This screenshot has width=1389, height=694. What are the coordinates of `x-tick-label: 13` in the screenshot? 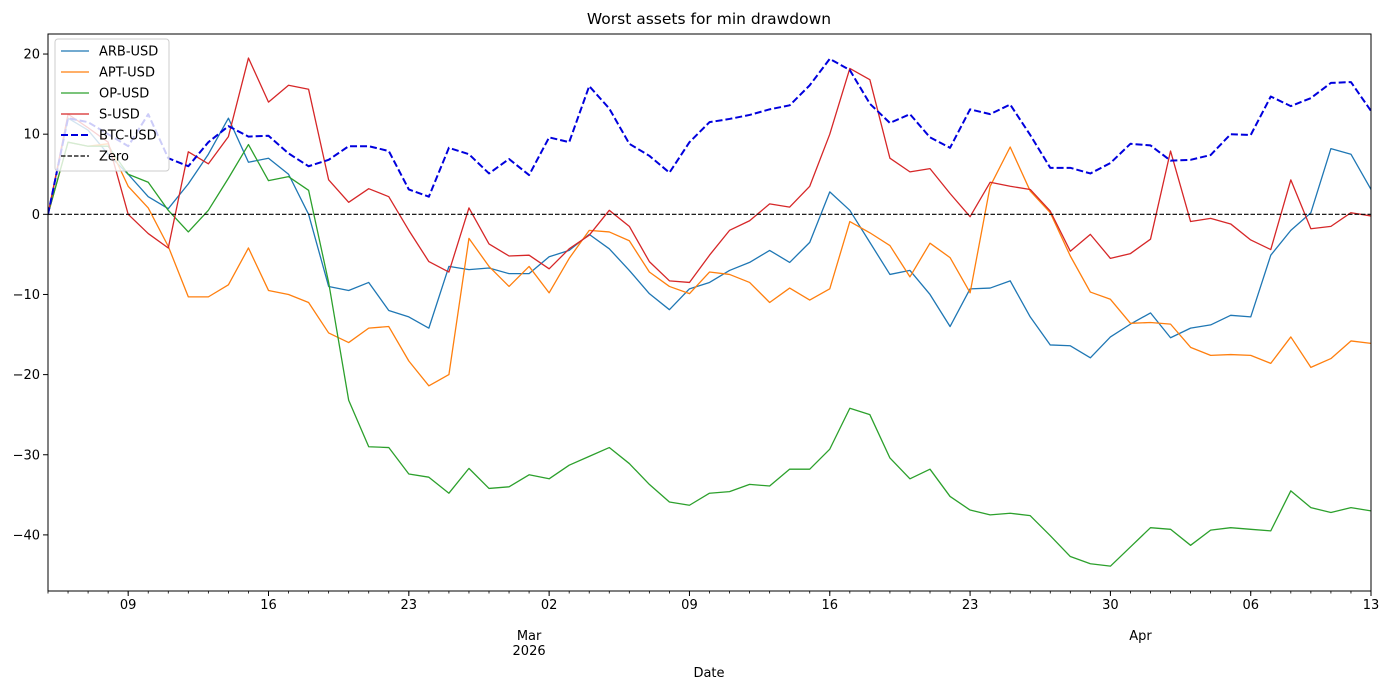 It's located at (1371, 605).